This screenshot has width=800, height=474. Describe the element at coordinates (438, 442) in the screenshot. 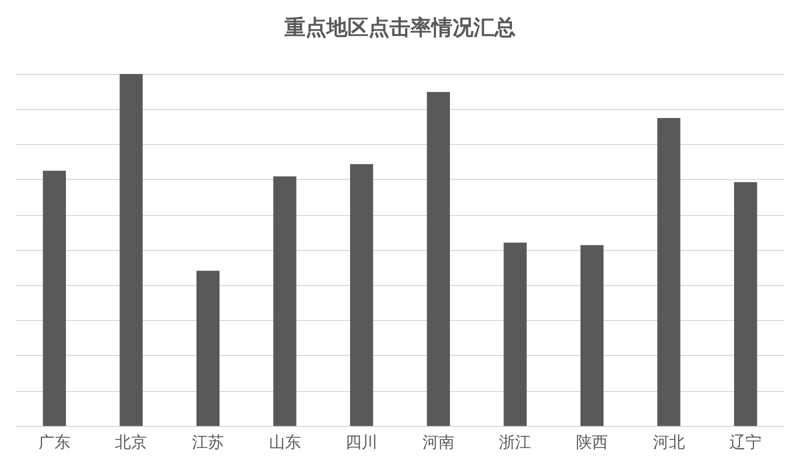

I see `x-tick-label: 河南` at that location.